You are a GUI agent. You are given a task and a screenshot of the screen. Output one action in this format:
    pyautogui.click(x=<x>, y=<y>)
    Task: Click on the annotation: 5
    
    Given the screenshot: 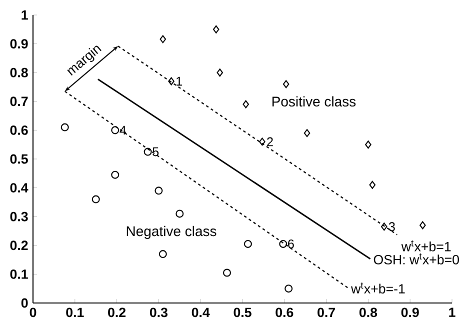 What is the action you would take?
    pyautogui.click(x=155, y=151)
    